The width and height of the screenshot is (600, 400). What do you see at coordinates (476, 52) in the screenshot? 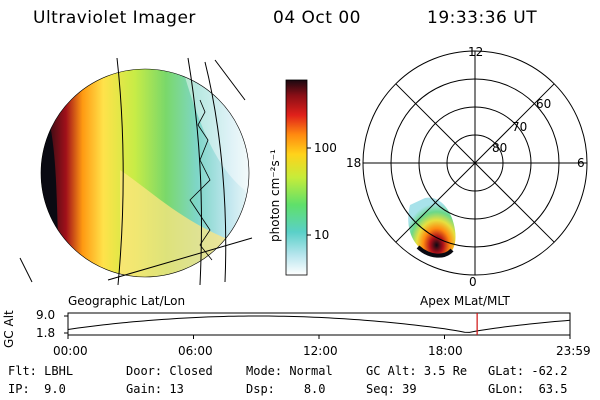
I see `mlt-label-12: 12` at bounding box center [476, 52].